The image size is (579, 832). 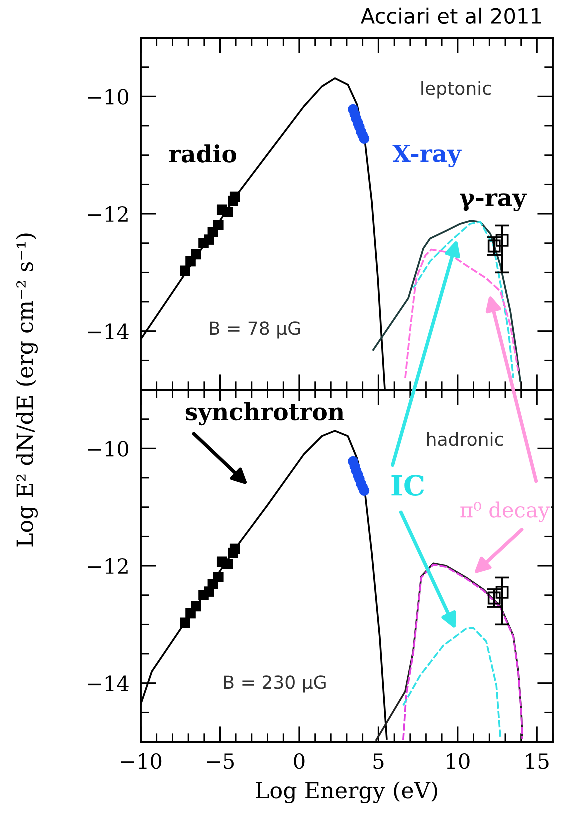 I want to click on x-tick-label: 15, so click(x=537, y=761).